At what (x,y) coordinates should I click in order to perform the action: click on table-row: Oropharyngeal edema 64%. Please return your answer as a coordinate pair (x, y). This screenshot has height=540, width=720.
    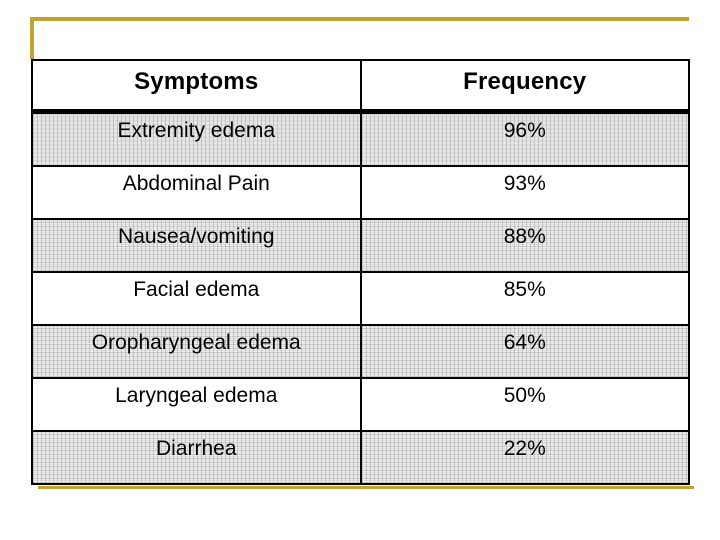
    Looking at the image, I should click on (360, 351).